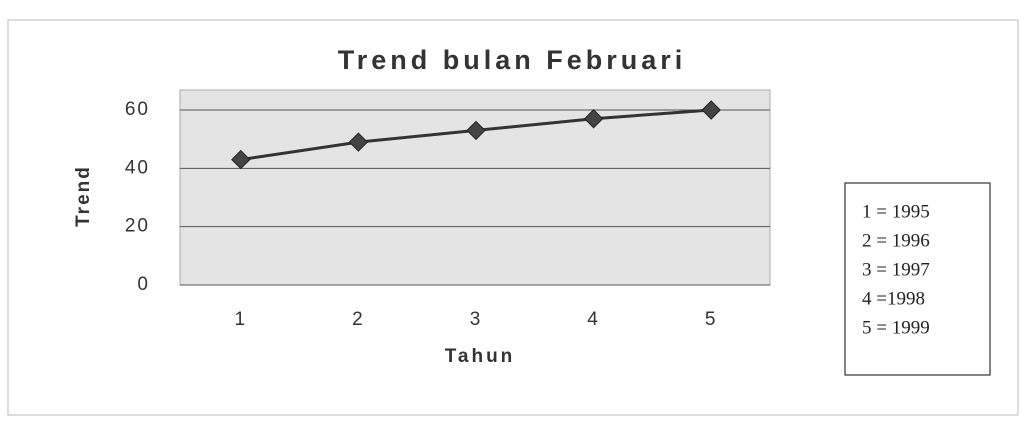 This screenshot has height=443, width=1025. Describe the element at coordinates (241, 319) in the screenshot. I see `x-tick-label: 1` at that location.